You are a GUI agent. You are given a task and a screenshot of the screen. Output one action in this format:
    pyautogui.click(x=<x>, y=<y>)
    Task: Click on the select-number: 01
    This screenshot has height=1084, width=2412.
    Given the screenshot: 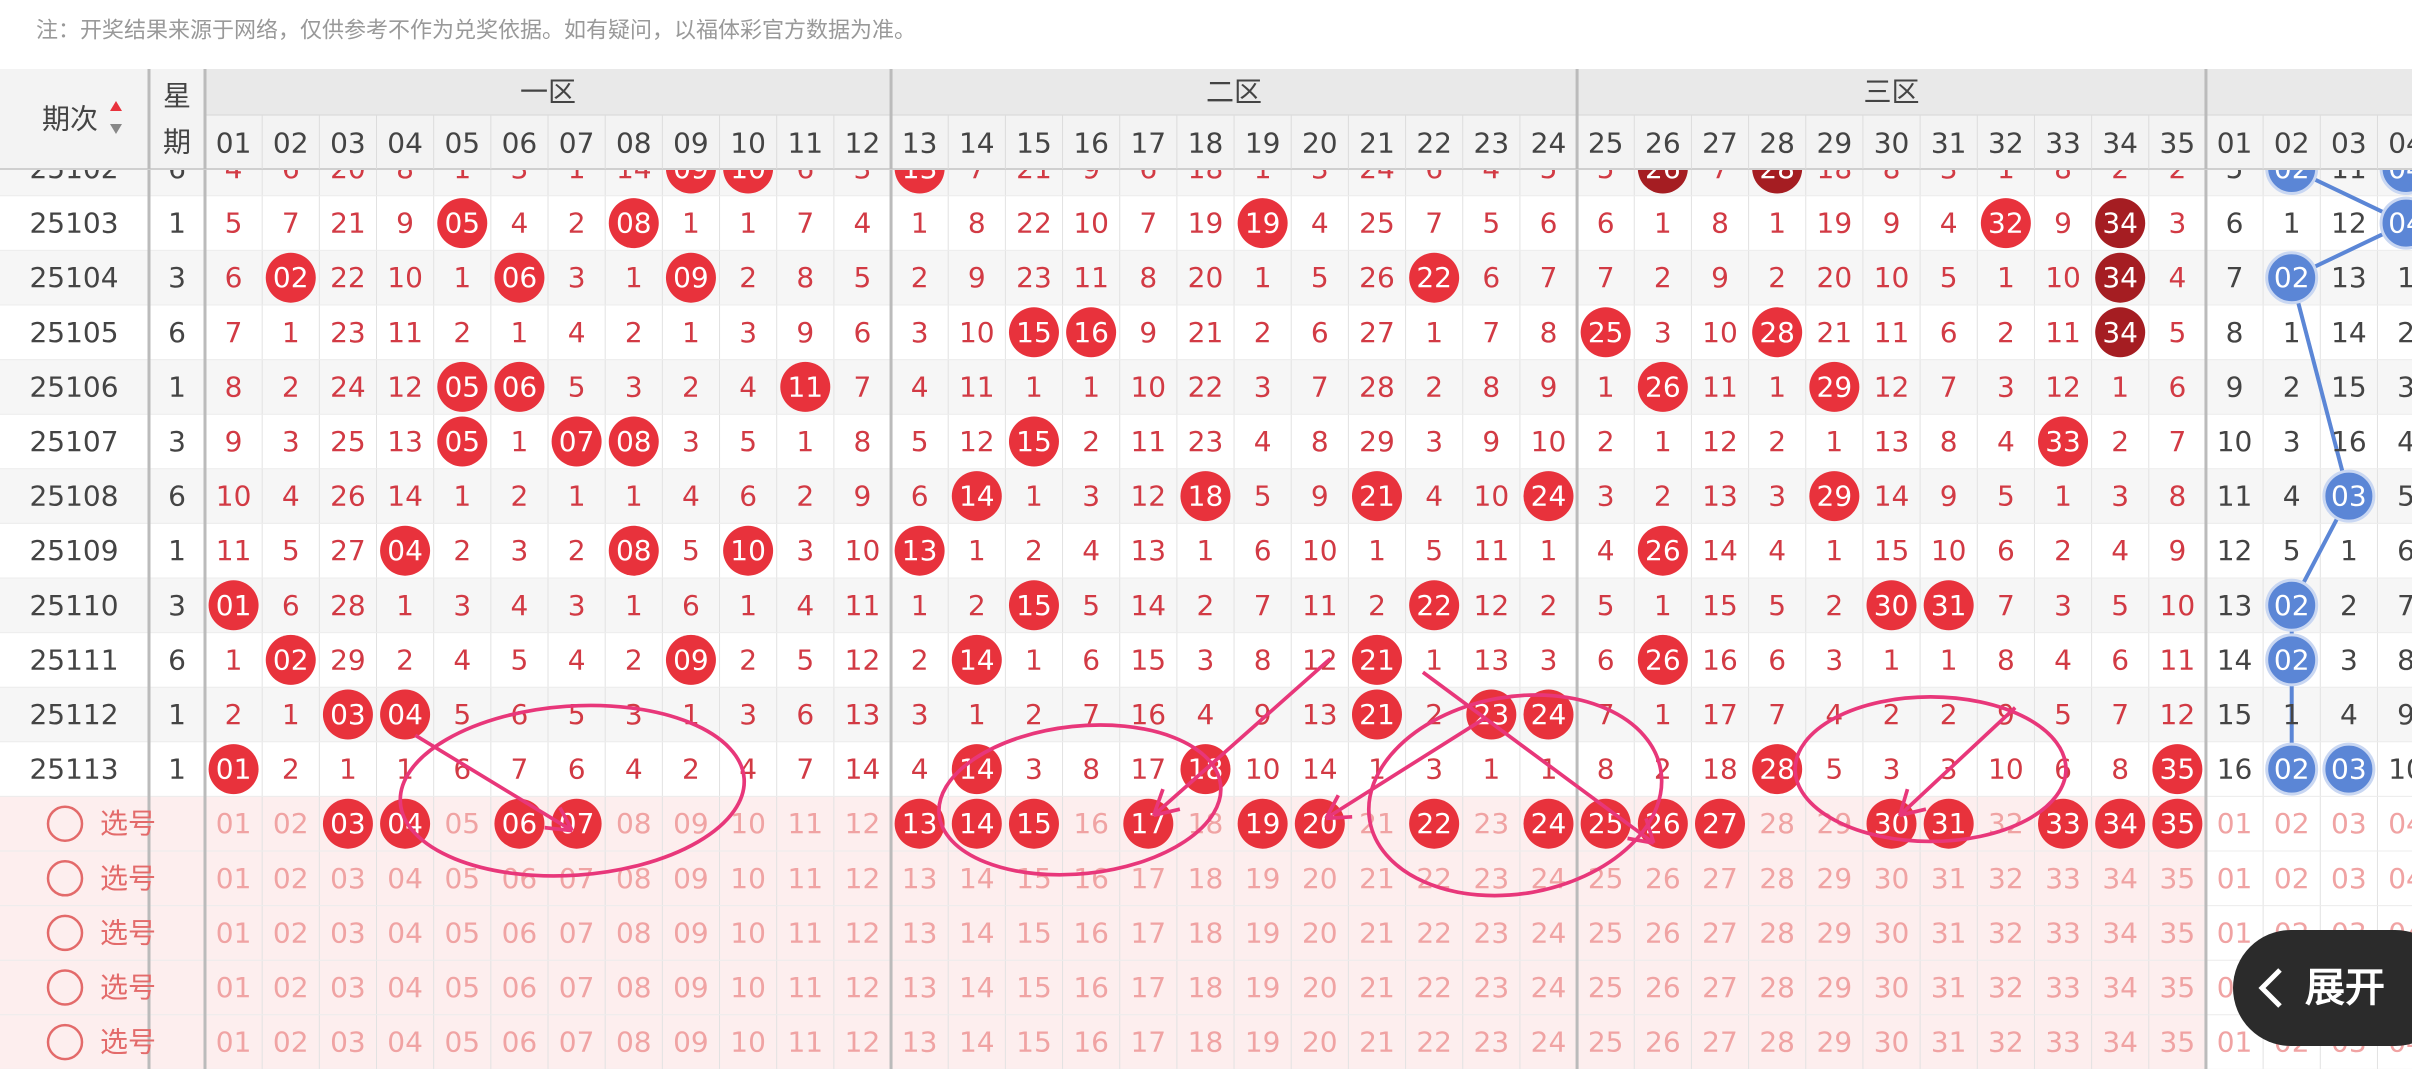 What is the action you would take?
    pyautogui.click(x=234, y=1042)
    